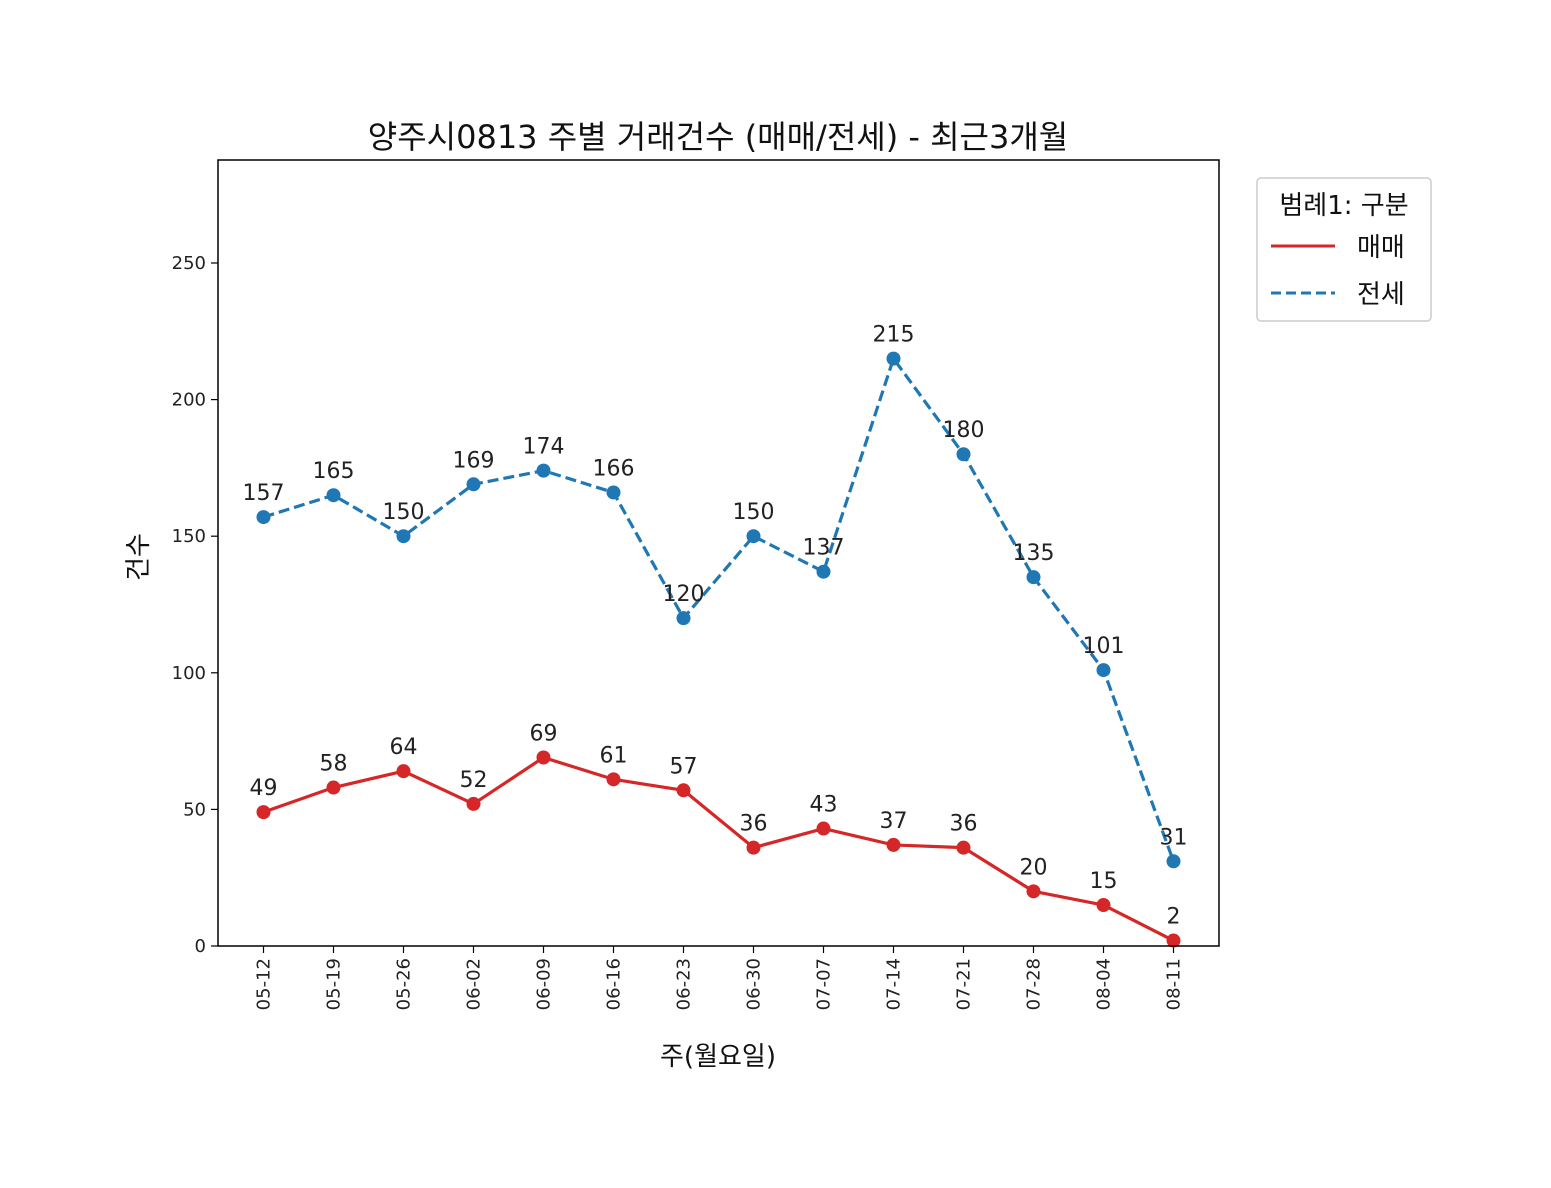  Describe the element at coordinates (614, 984) in the screenshot. I see `x-tick-label: 06-16` at that location.